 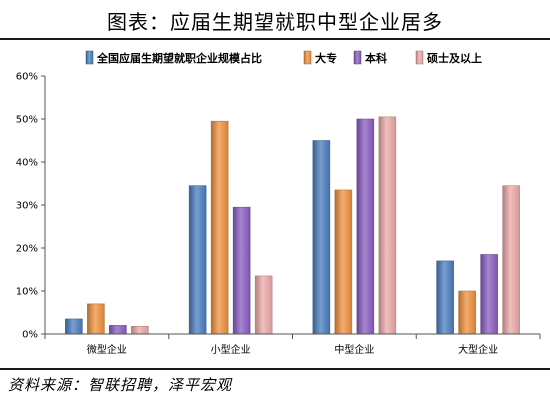 What do you see at coordinates (454, 58) in the screenshot?
I see `legend-label: 硕士及以上` at bounding box center [454, 58].